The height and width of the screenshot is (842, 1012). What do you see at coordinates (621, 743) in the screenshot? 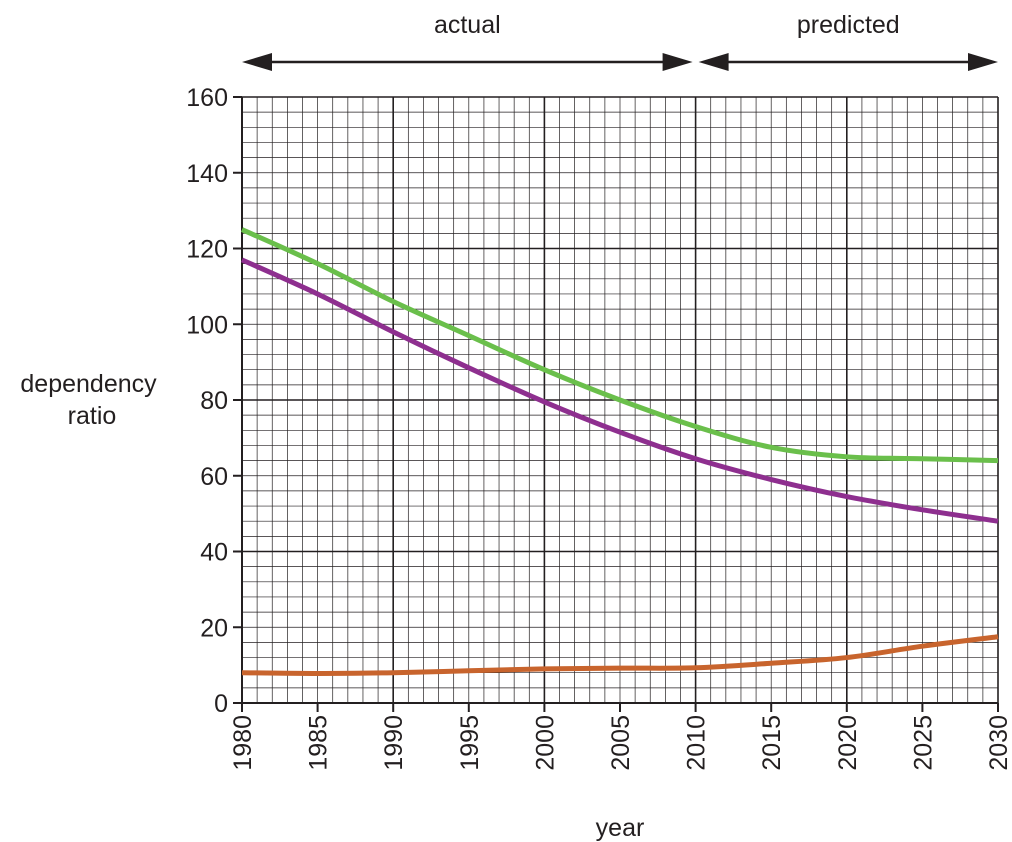
I see `x-tick-label: 2005` at bounding box center [621, 743].